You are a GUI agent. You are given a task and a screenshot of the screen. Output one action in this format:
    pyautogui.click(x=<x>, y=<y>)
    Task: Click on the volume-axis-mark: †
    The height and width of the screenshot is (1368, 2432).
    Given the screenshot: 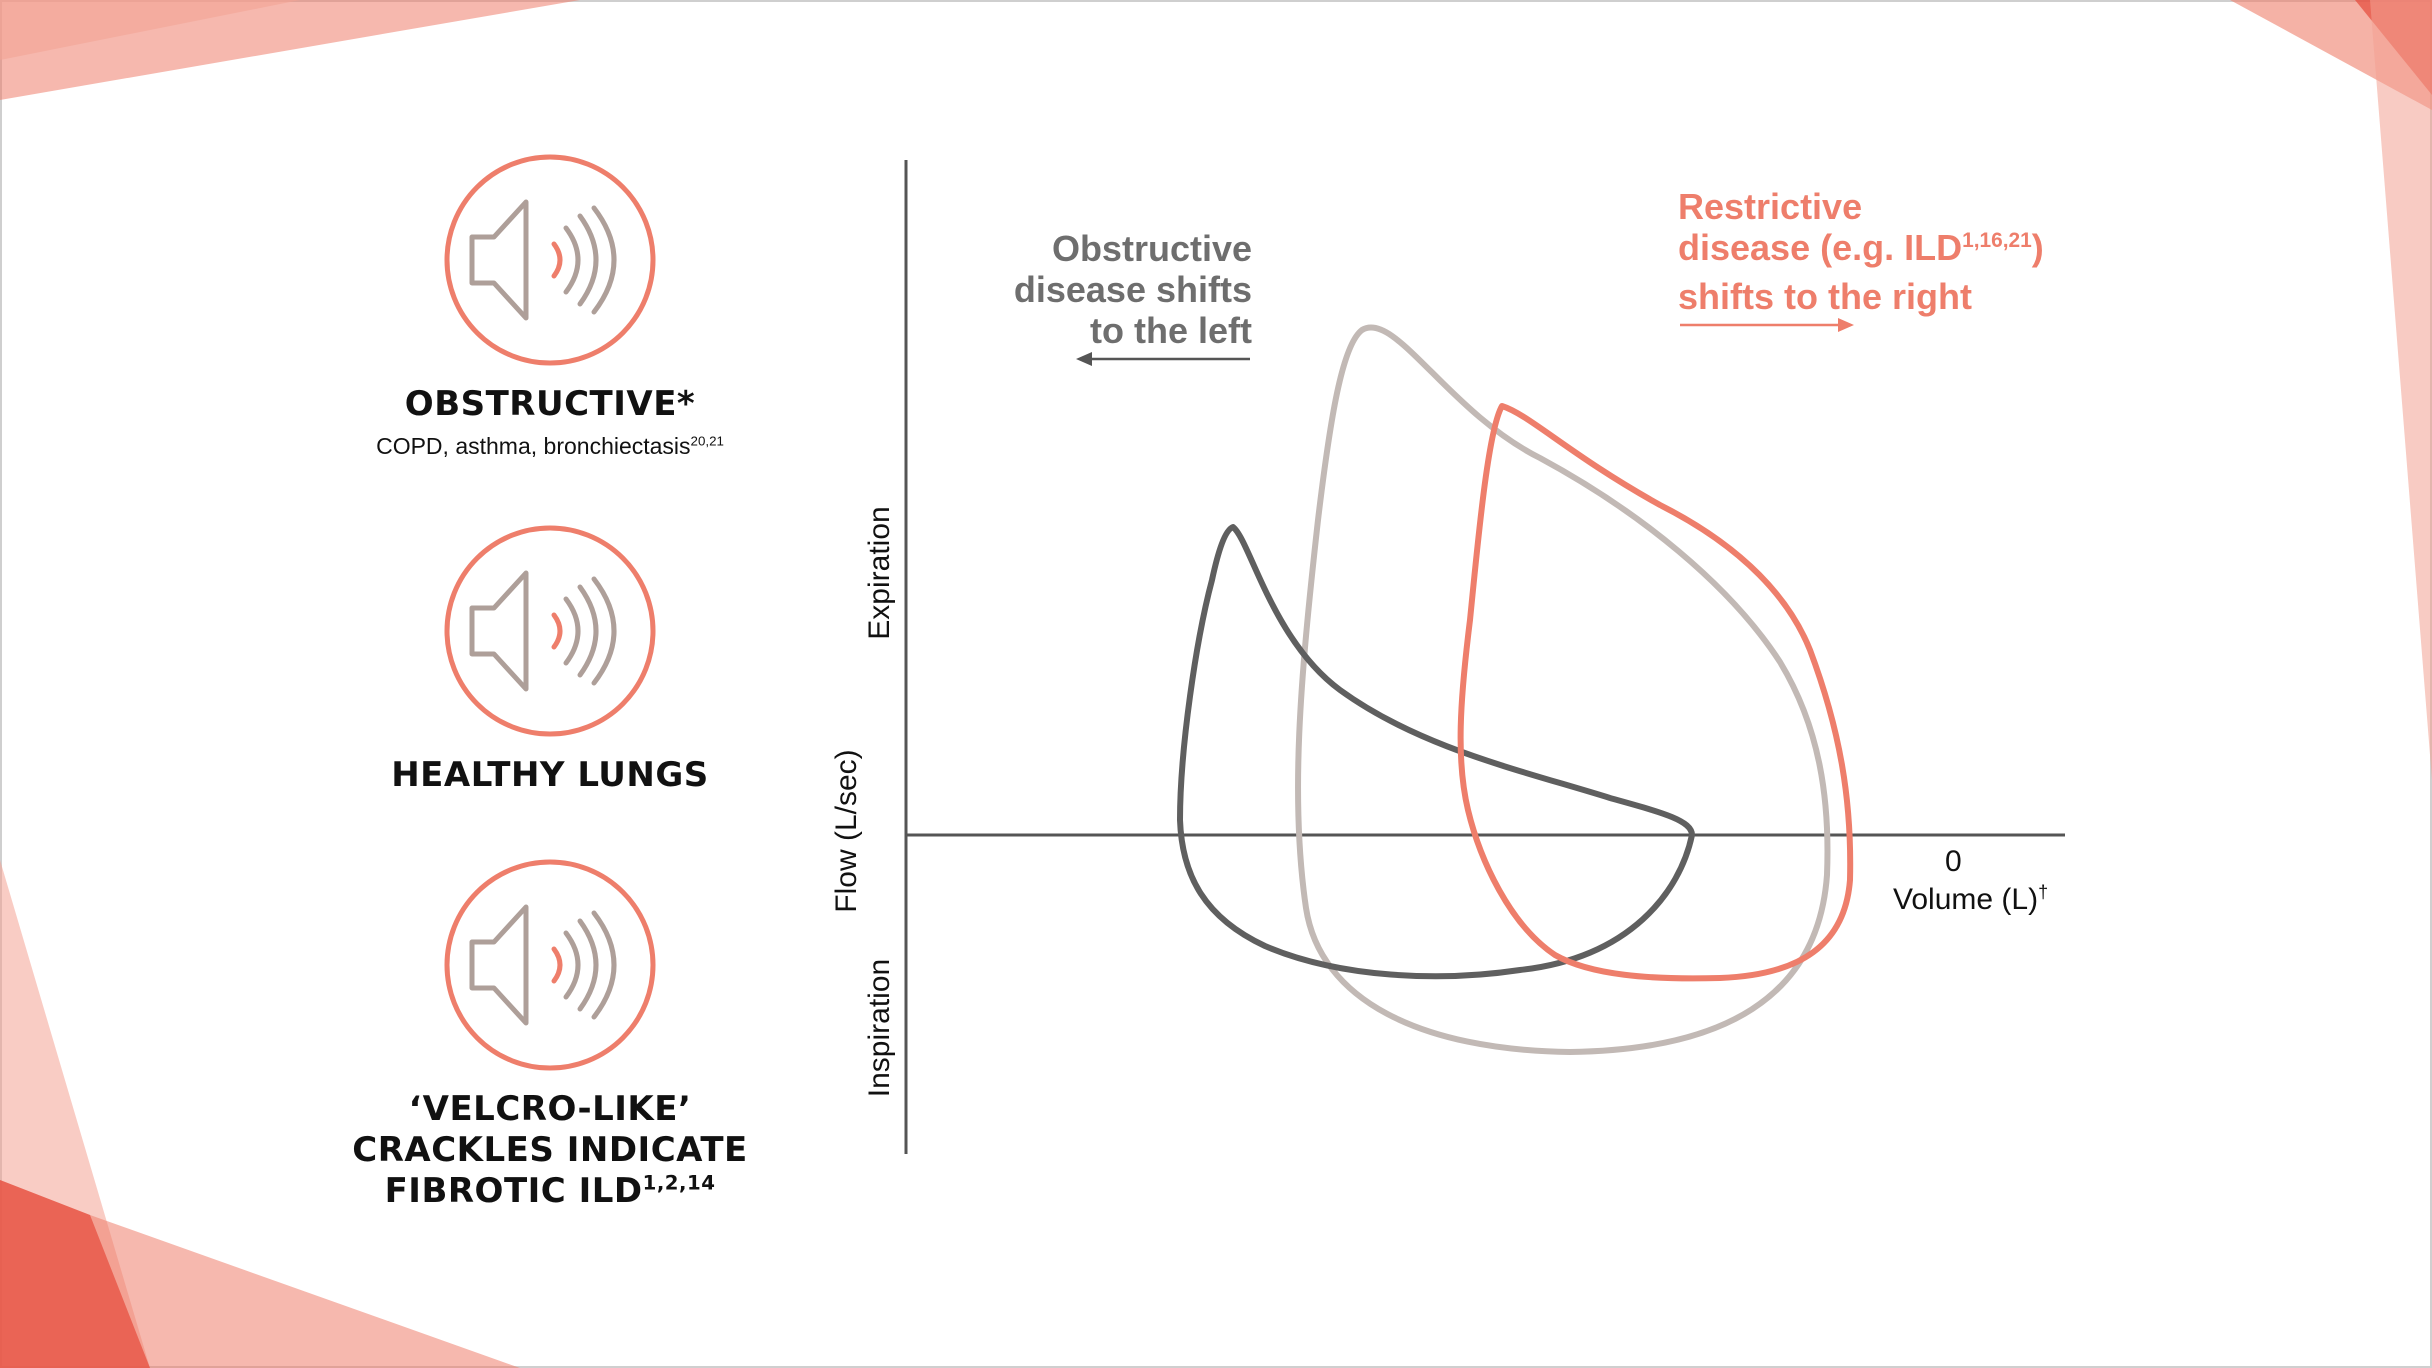 What is the action you would take?
    pyautogui.click(x=2043, y=892)
    